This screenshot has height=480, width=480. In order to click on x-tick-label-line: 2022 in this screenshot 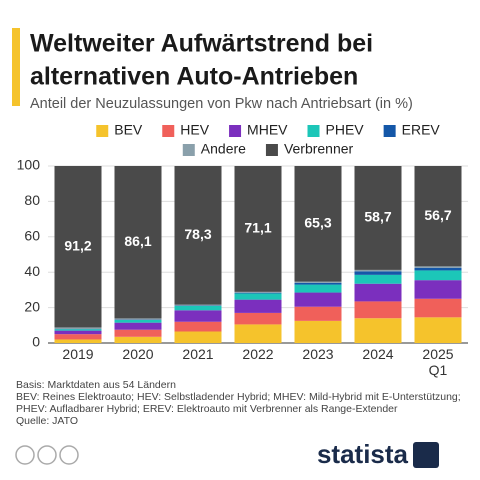, I will do `click(257, 354)`.